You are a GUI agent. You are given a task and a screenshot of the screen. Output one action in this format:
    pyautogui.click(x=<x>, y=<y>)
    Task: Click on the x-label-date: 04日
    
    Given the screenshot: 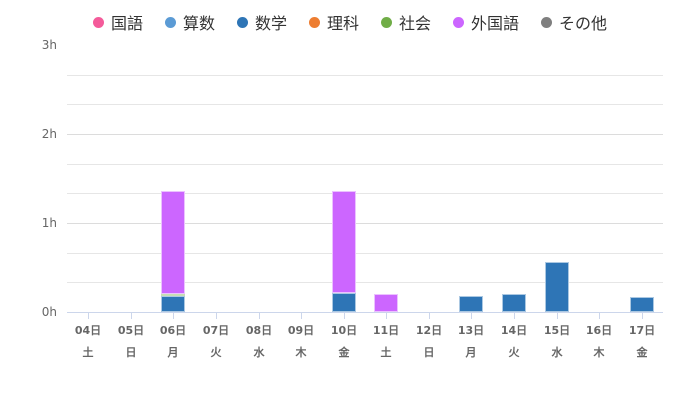 What is the action you would take?
    pyautogui.click(x=88, y=330)
    